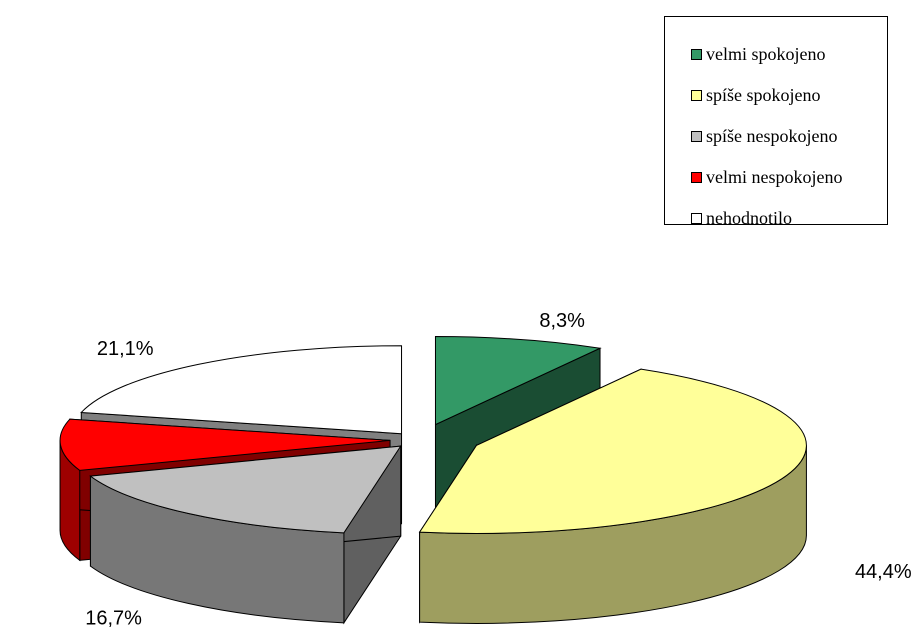 The image size is (911, 631). I want to click on slice-top-velmi-nespokojeno, so click(225, 444).